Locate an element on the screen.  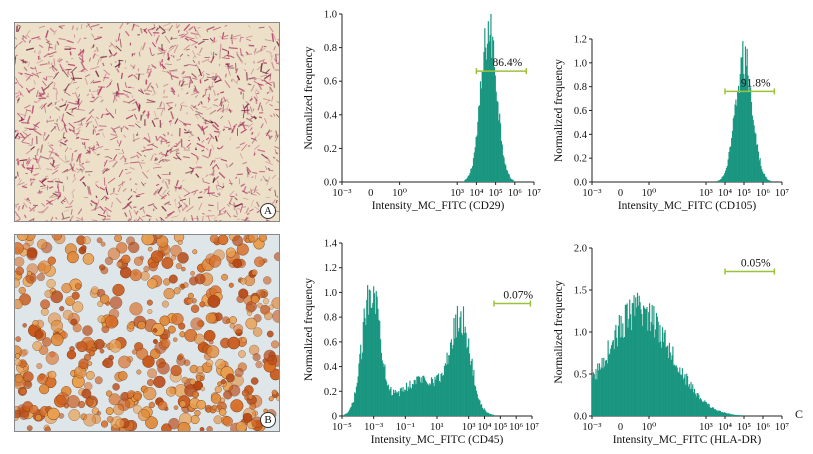
y-axis-label: Normalized frequency is located at coordinates (309, 329).